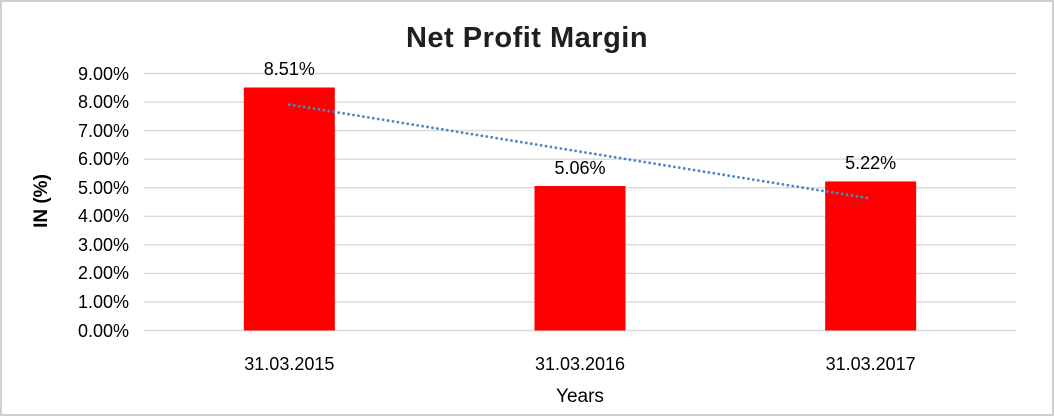  I want to click on y-tick-label: 6.00%, so click(103, 159).